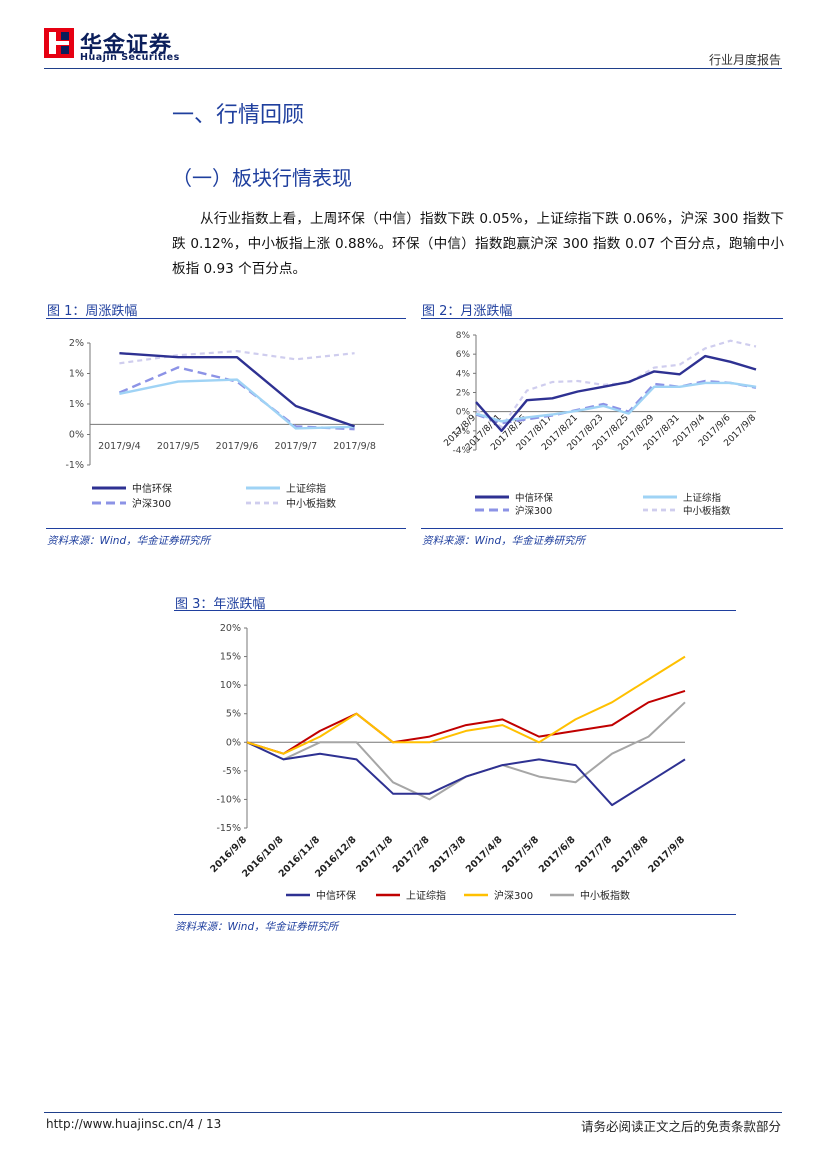  What do you see at coordinates (237, 446) in the screenshot?
I see `x-tick-label: 2017/9/6` at bounding box center [237, 446].